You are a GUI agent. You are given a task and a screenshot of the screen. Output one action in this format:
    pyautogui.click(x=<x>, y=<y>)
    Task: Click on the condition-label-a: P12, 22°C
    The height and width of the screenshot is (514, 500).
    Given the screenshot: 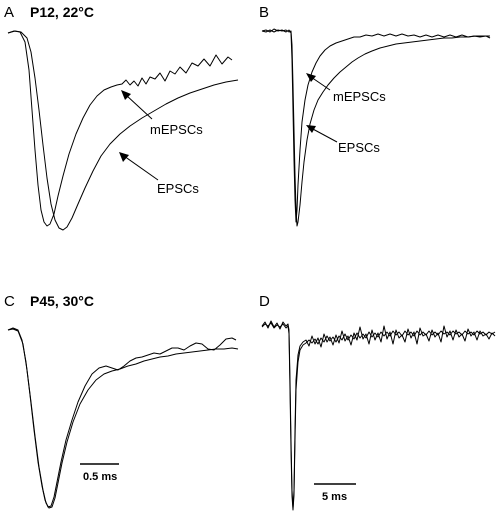 What is the action you would take?
    pyautogui.click(x=62, y=12)
    